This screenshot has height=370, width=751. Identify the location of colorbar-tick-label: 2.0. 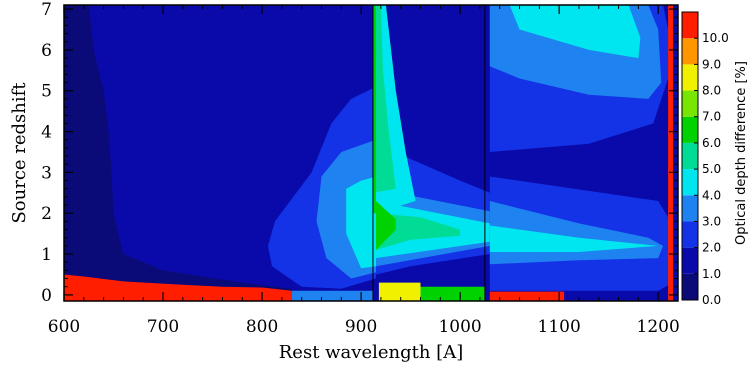
(711, 248).